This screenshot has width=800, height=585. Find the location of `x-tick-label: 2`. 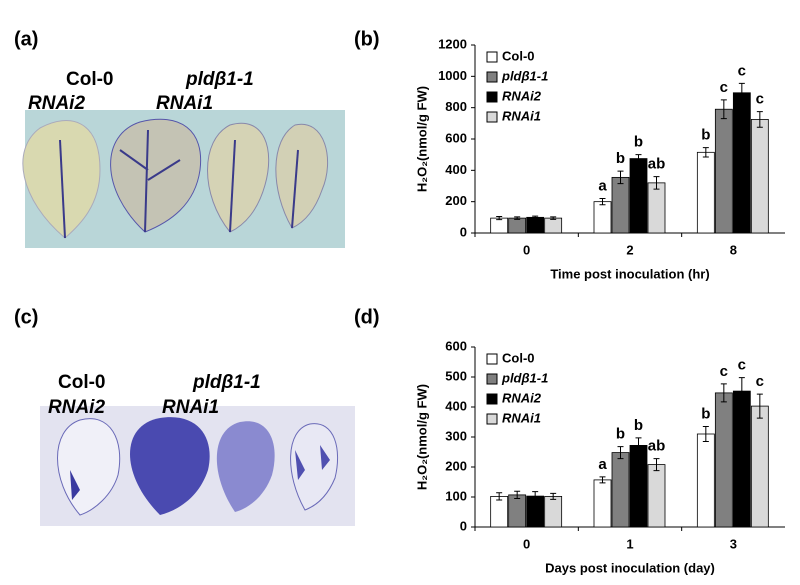

x-tick-label: 2 is located at coordinates (629, 249).